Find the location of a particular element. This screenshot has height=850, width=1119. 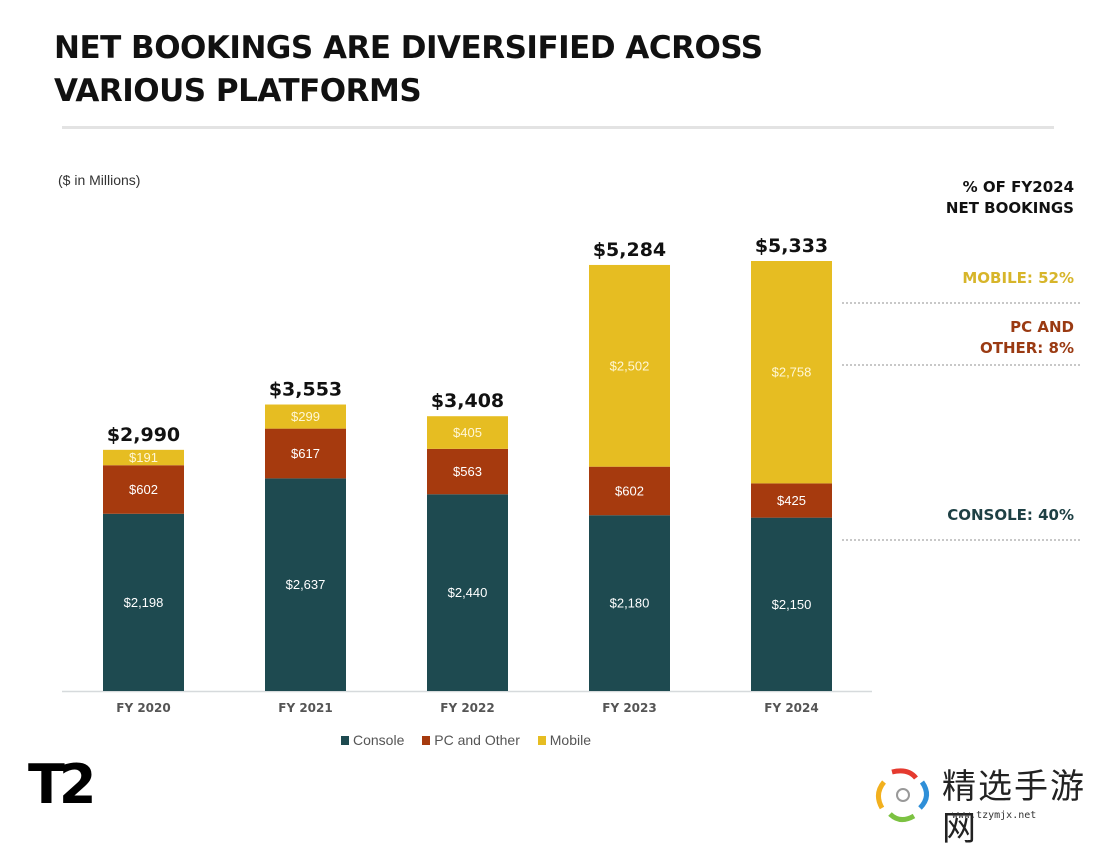

bar-console-fy-2020 is located at coordinates (143, 602).